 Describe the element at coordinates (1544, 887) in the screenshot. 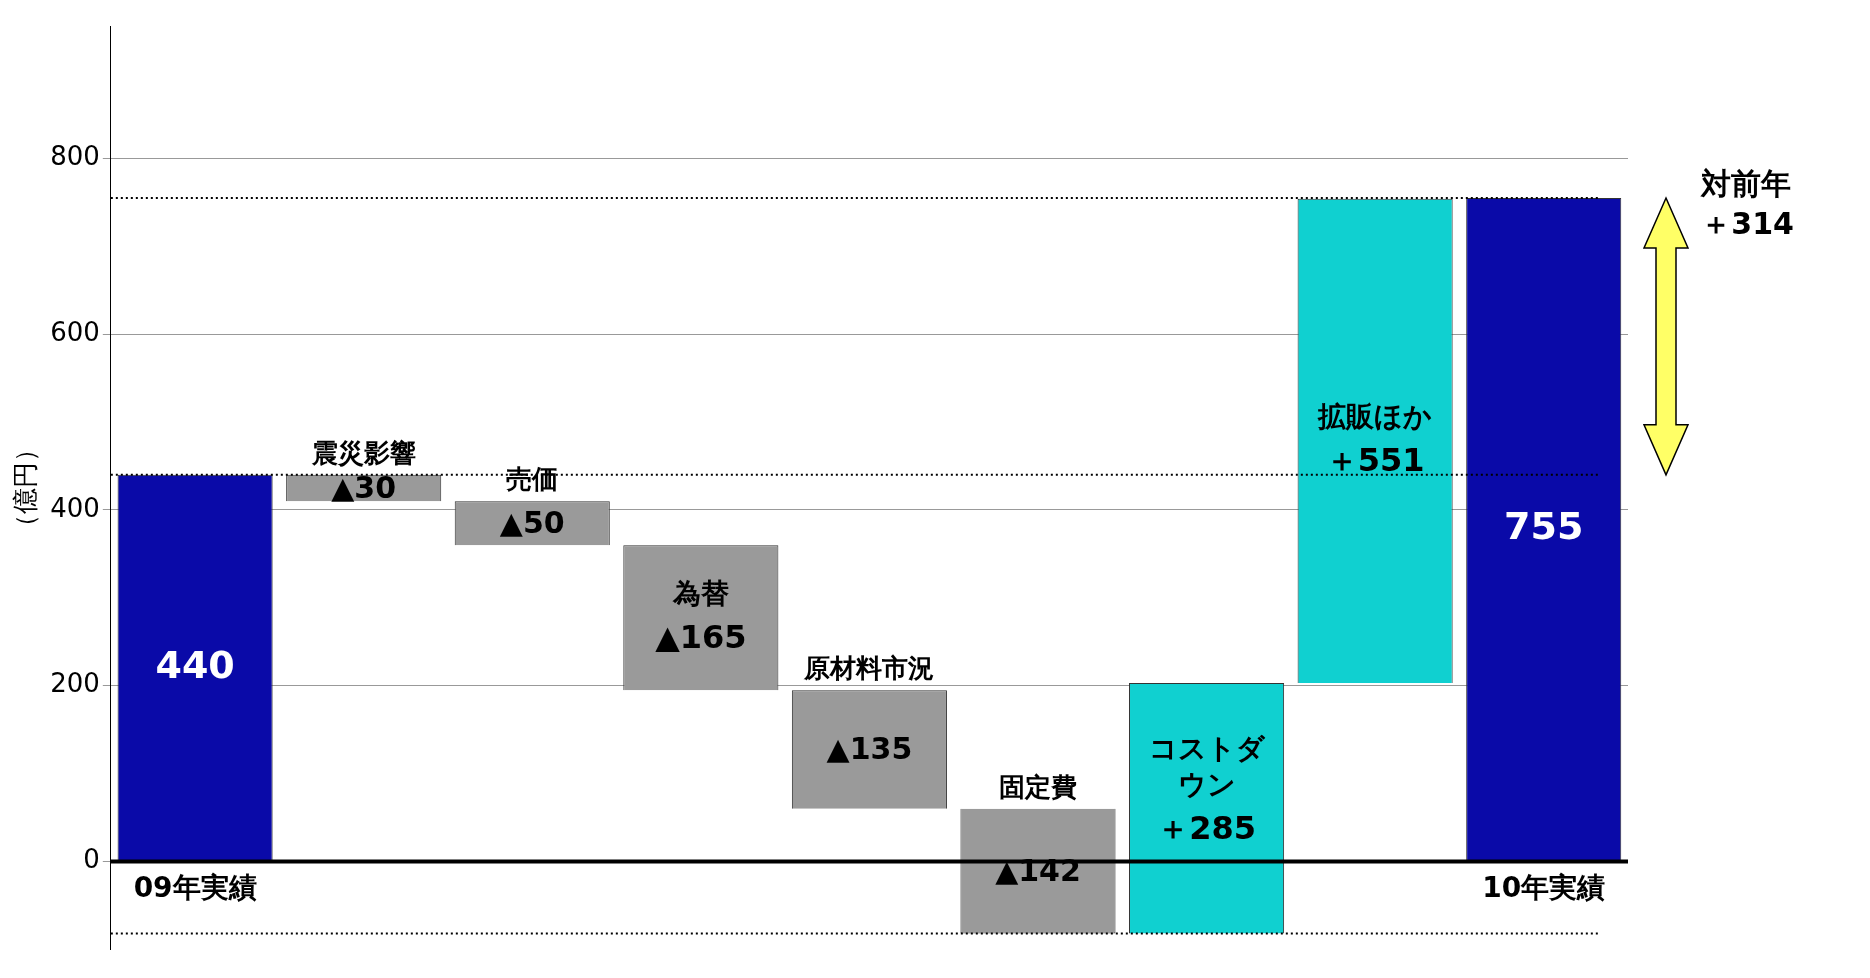

I see `x-tick-label: 10年実績` at that location.